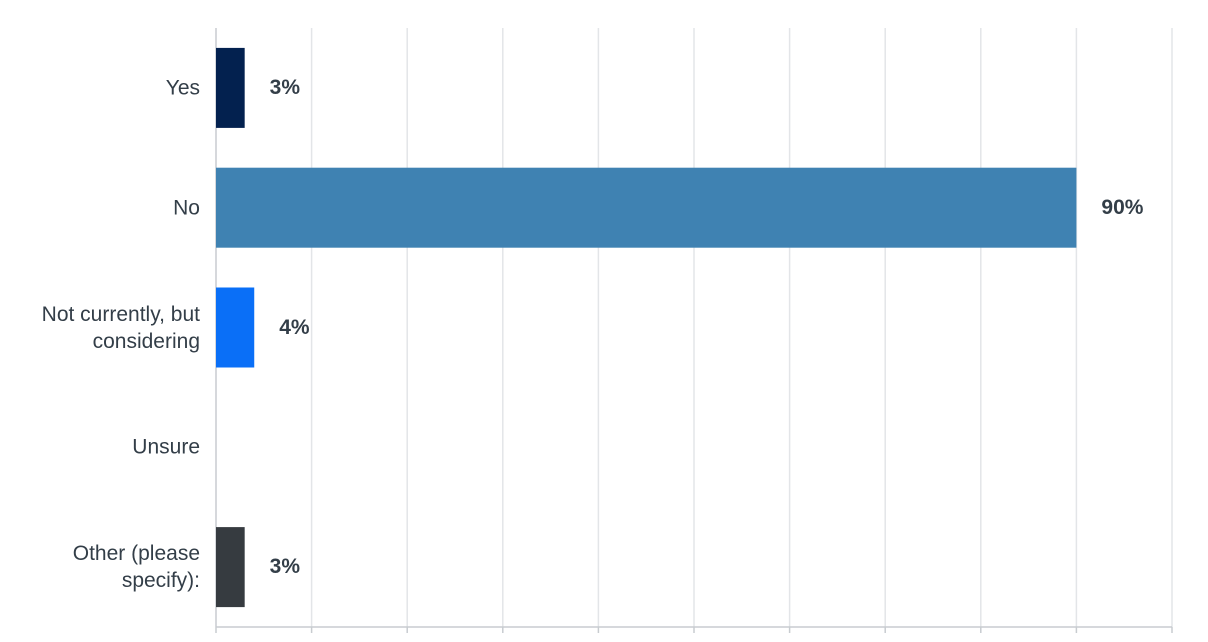 The height and width of the screenshot is (642, 1208). What do you see at coordinates (1122, 207) in the screenshot?
I see `value-label: 90%` at bounding box center [1122, 207].